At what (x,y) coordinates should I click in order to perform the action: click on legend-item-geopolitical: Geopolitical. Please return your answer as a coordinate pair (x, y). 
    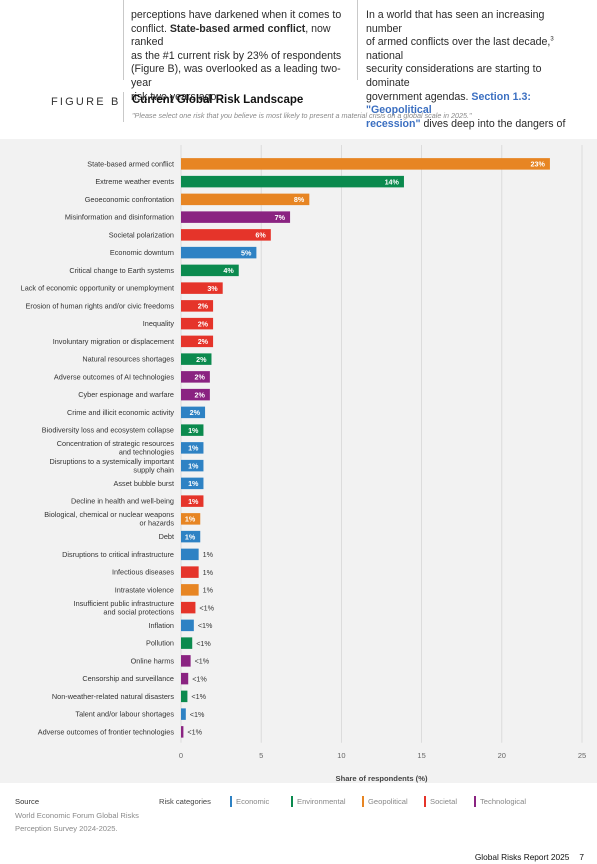
    Looking at the image, I should click on (385, 801).